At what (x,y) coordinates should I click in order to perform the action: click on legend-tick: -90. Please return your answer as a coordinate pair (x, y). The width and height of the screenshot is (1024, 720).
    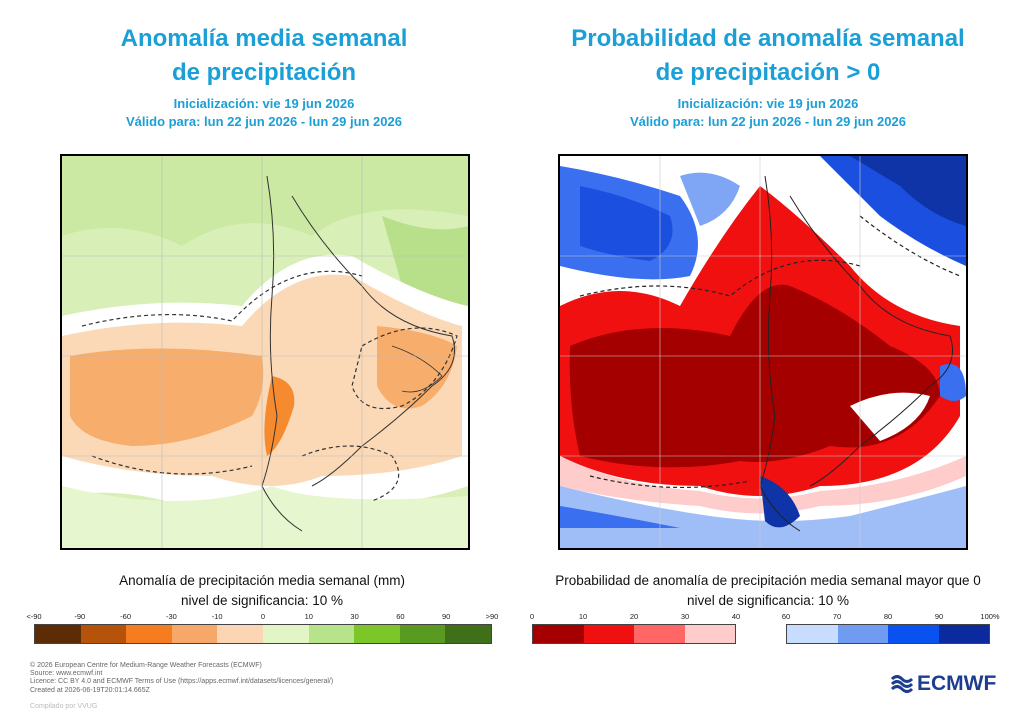
    Looking at the image, I should click on (80, 616).